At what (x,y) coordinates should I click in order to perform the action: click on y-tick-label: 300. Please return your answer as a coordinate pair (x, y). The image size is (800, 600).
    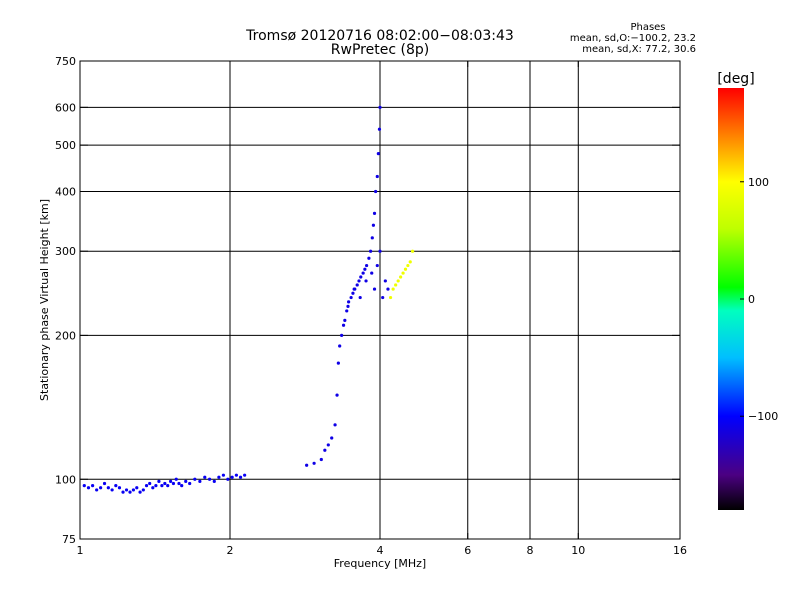
    Looking at the image, I should click on (65, 251).